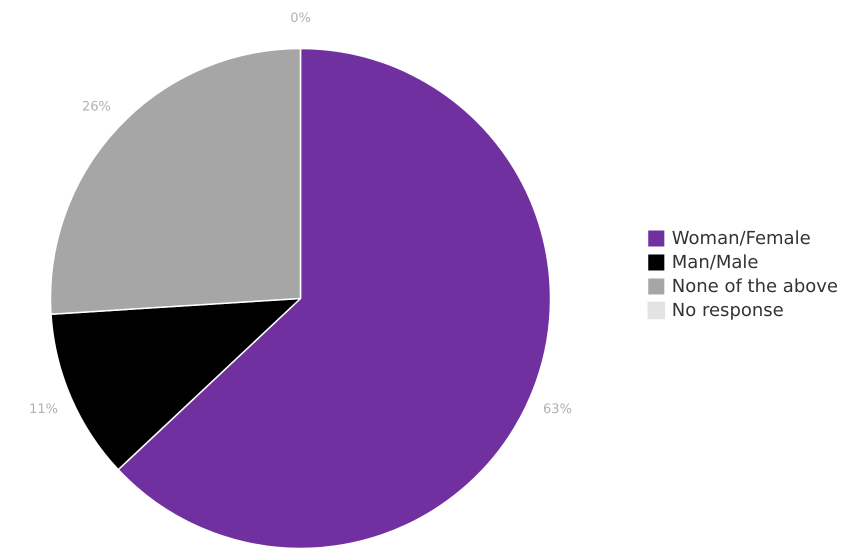 The image size is (843, 548). I want to click on text: 0%, so click(300, 18).